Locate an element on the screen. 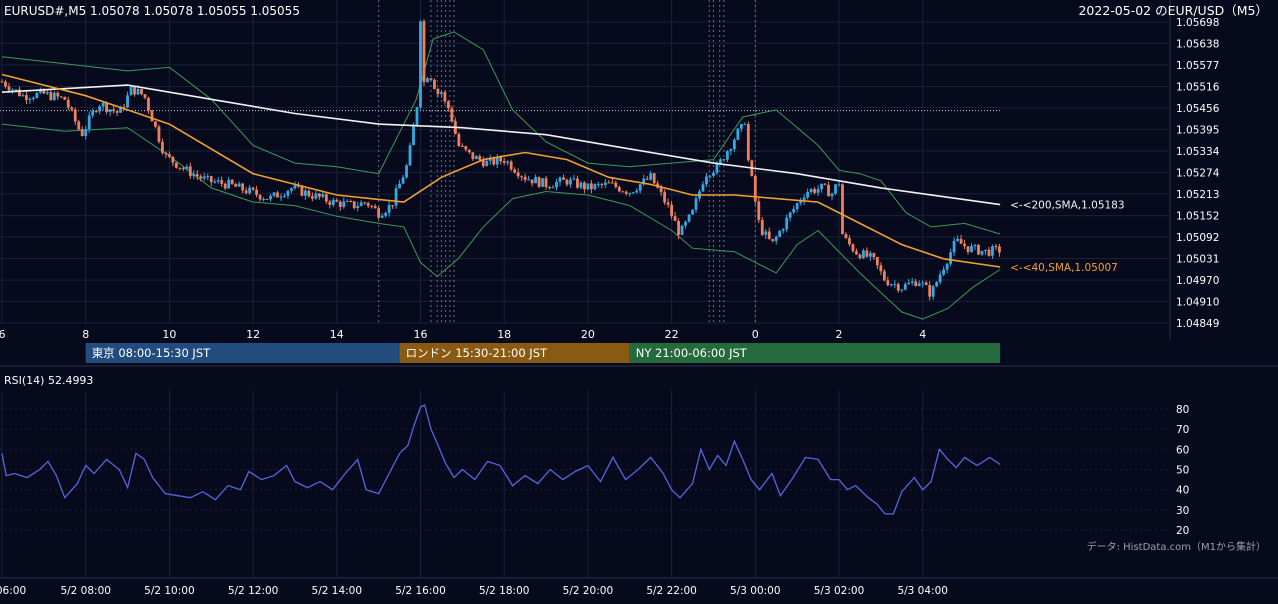 The height and width of the screenshot is (604, 1278). rsi-tick-label: 40 is located at coordinates (1182, 491).